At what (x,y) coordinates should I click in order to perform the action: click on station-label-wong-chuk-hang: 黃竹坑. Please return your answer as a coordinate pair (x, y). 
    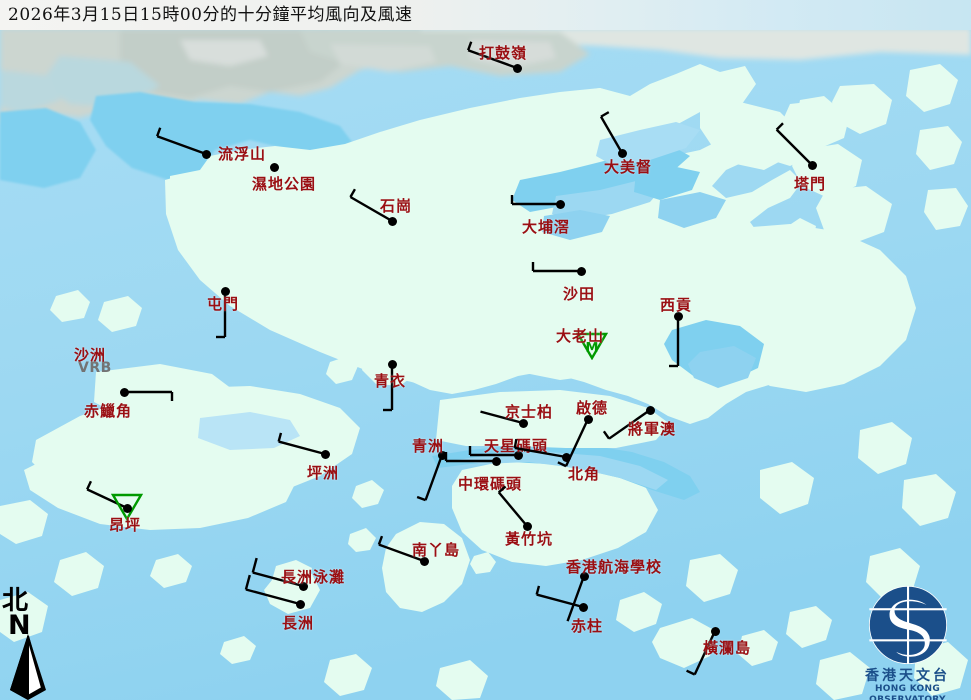
    Looking at the image, I should click on (529, 539).